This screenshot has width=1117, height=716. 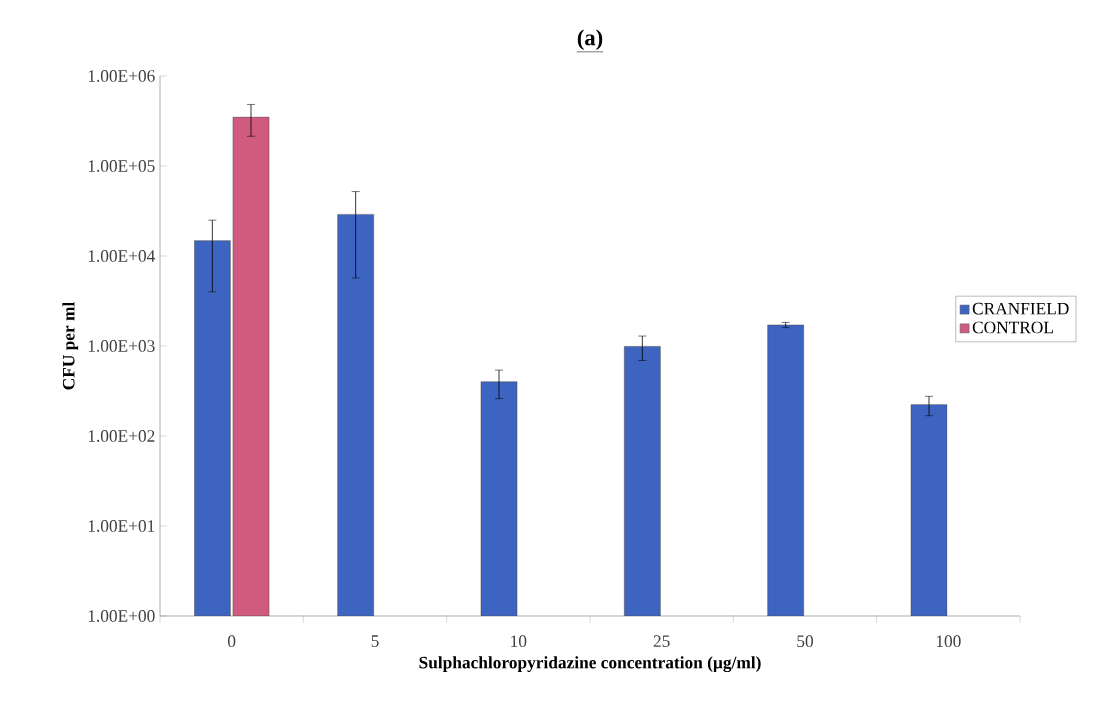 What do you see at coordinates (948, 641) in the screenshot?
I see `x-tick-label: 100` at bounding box center [948, 641].